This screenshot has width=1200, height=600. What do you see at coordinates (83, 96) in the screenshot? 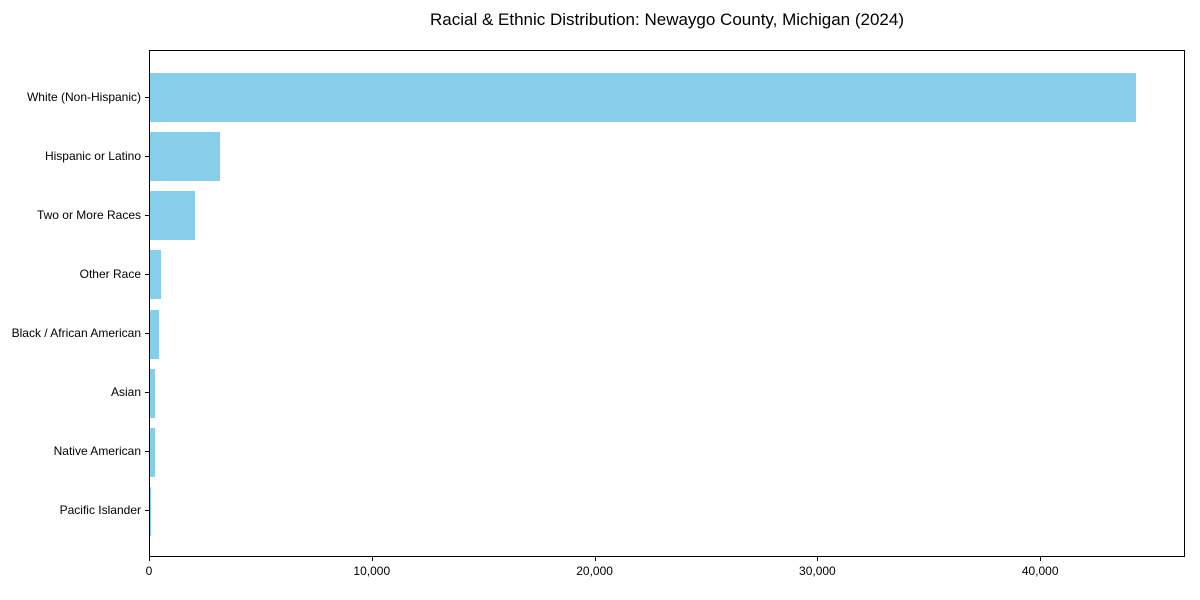
I see `y-tick-label: White (Non-Hispanic)` at bounding box center [83, 96].